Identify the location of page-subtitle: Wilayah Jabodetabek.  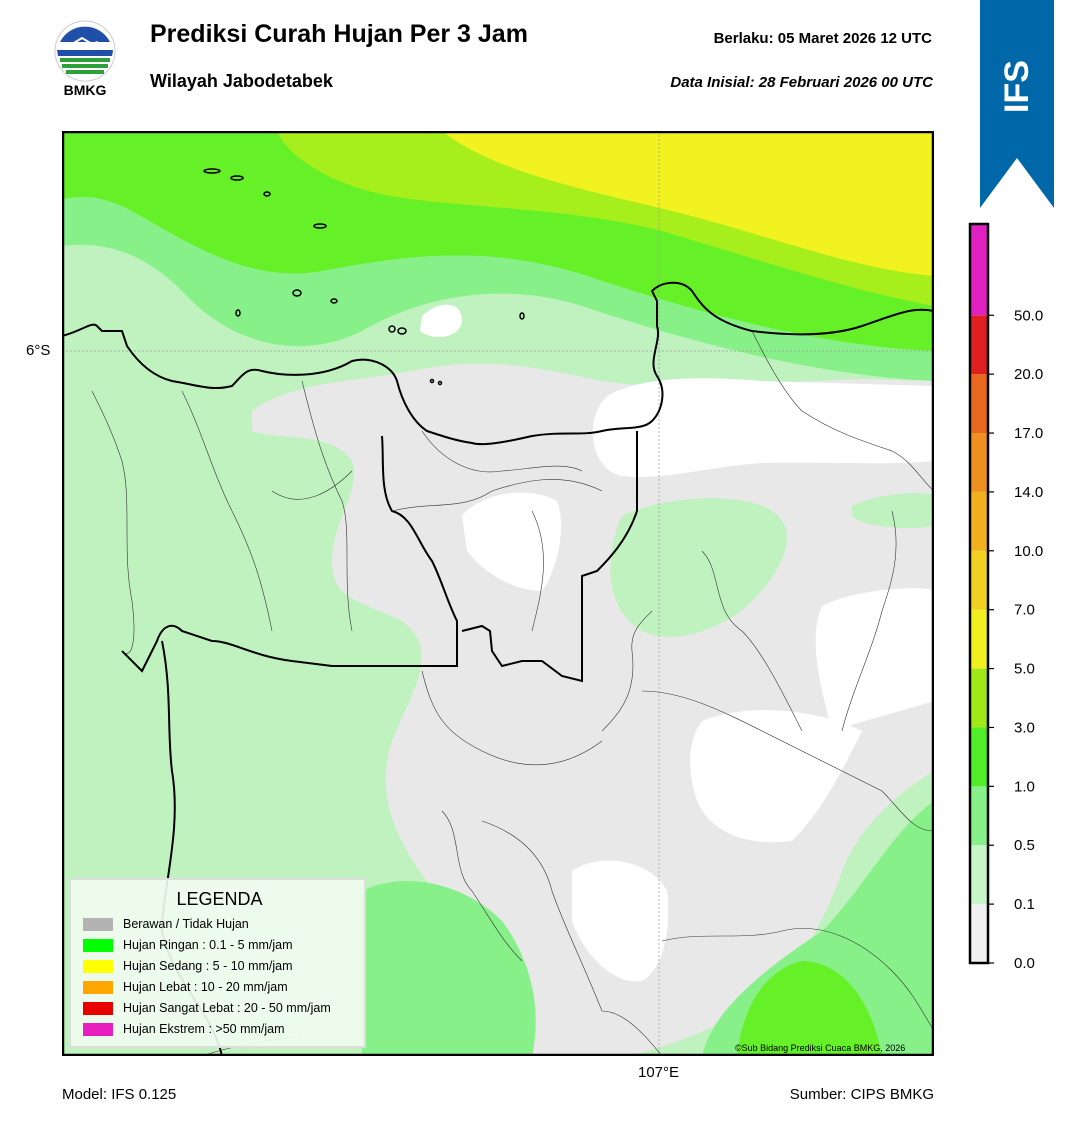
(241, 81).